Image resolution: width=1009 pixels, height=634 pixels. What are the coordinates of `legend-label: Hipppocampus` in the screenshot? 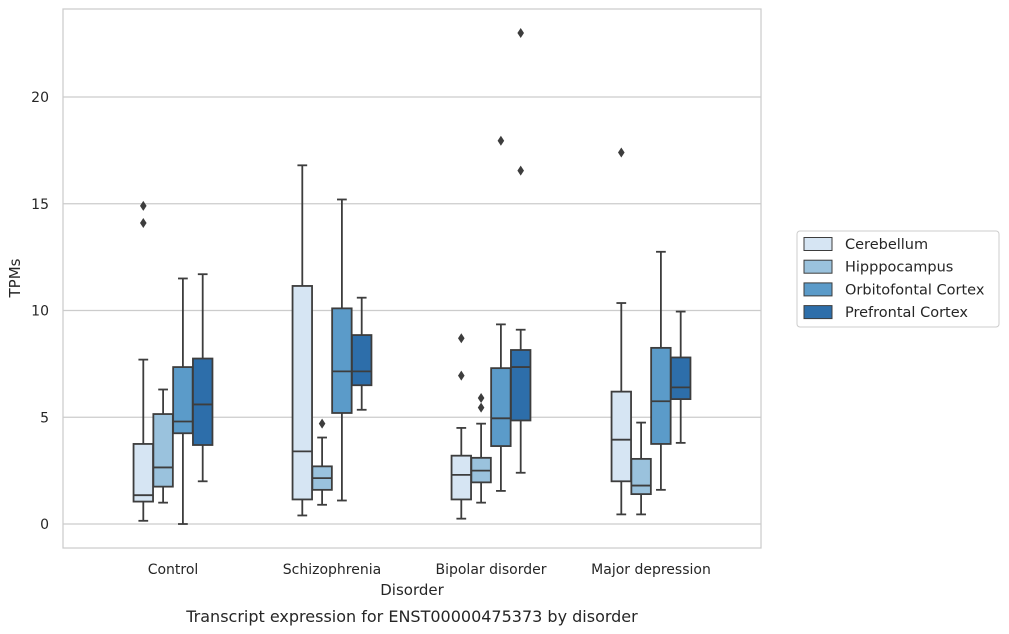 It's located at (899, 268).